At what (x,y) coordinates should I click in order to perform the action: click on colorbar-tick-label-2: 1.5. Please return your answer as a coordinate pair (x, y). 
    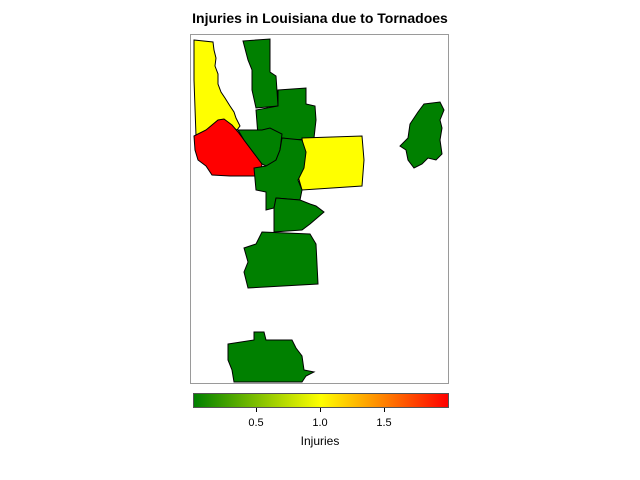
    Looking at the image, I should click on (384, 423).